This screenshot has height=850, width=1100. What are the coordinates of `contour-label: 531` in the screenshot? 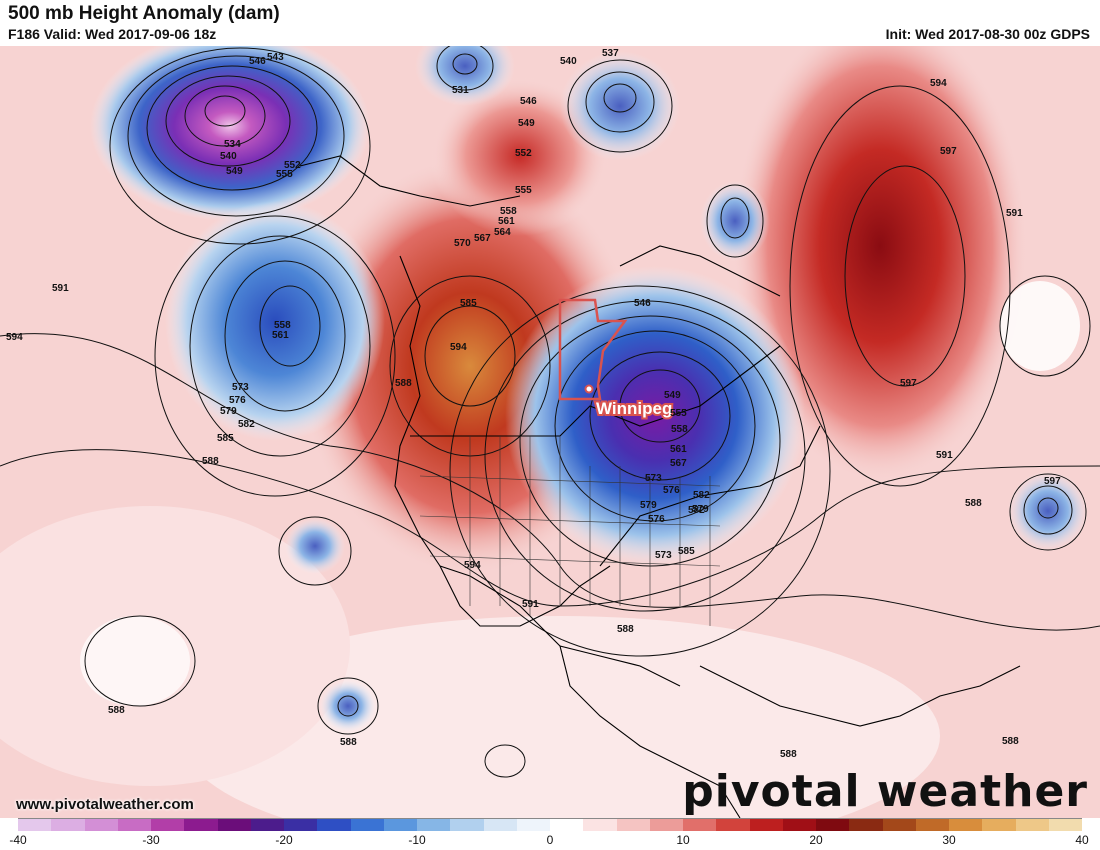 It's located at (460, 90).